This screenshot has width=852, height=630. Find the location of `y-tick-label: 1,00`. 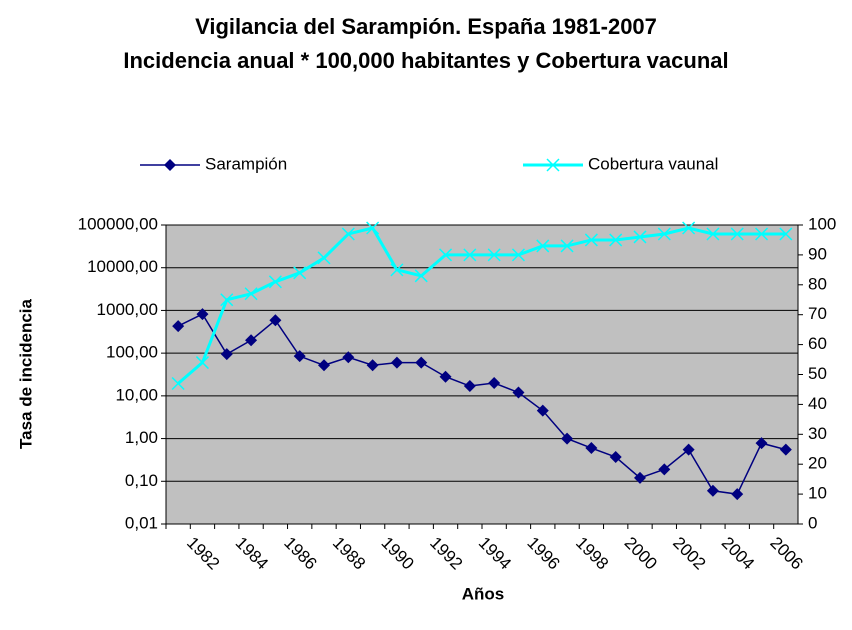

y-tick-label: 1,00 is located at coordinates (141, 437).